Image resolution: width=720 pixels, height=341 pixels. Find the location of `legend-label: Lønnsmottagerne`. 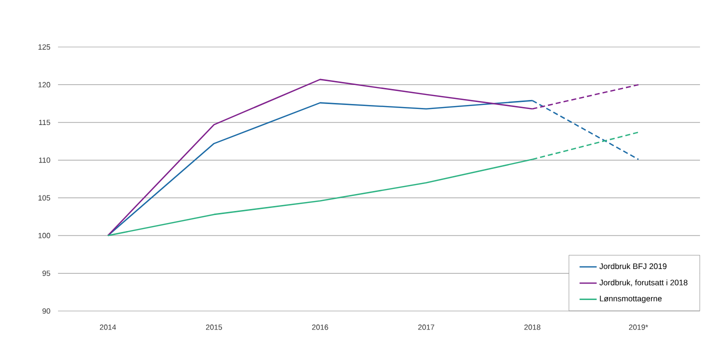

legend-label: Lønnsmottagerne is located at coordinates (631, 299).